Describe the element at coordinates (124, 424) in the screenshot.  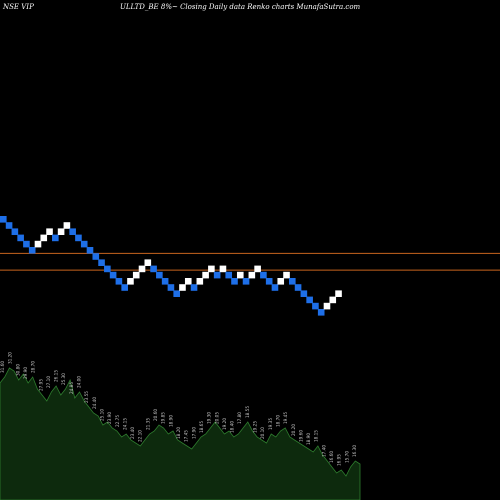
I see `volume-label-16: 24.15` at that location.